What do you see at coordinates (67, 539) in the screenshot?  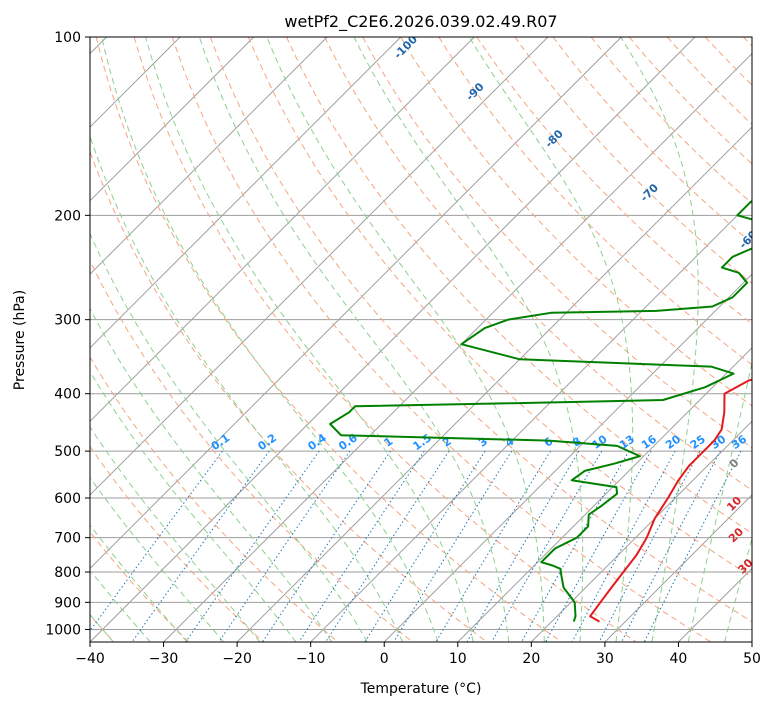 I see `y-tick-label: 700` at bounding box center [67, 539].